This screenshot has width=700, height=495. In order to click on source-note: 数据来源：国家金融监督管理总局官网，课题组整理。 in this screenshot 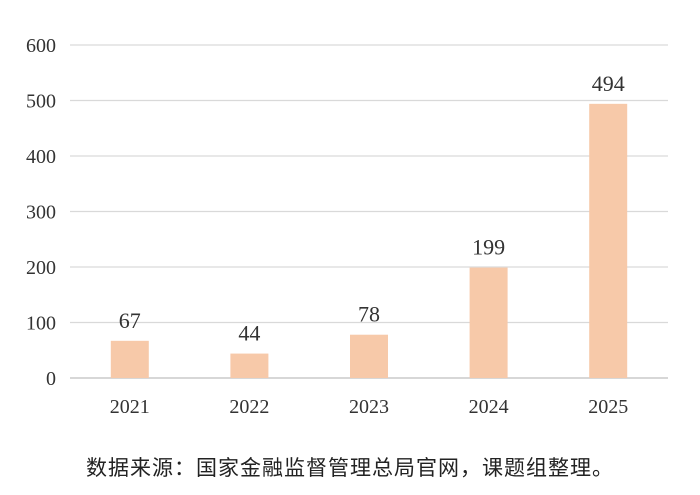, I will do `click(350, 468)`.